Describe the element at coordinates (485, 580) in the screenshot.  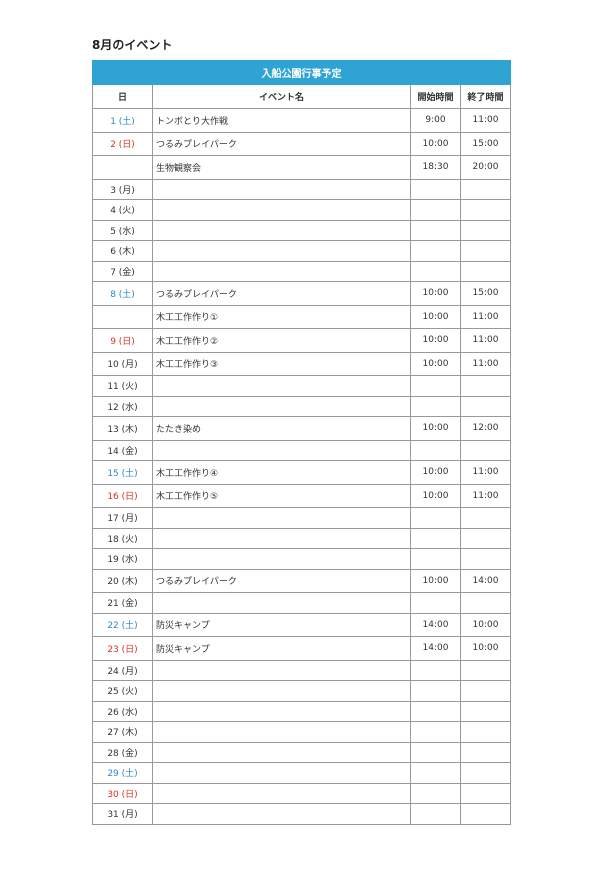
I see `end-cell: 14:00` at that location.